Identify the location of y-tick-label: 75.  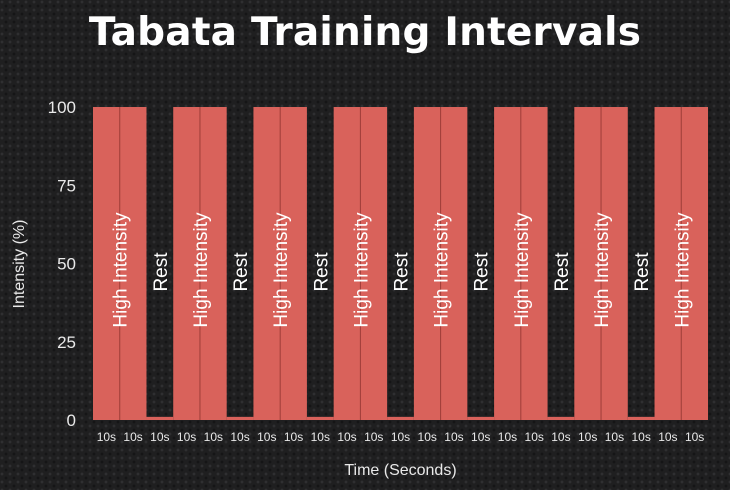
(66, 185).